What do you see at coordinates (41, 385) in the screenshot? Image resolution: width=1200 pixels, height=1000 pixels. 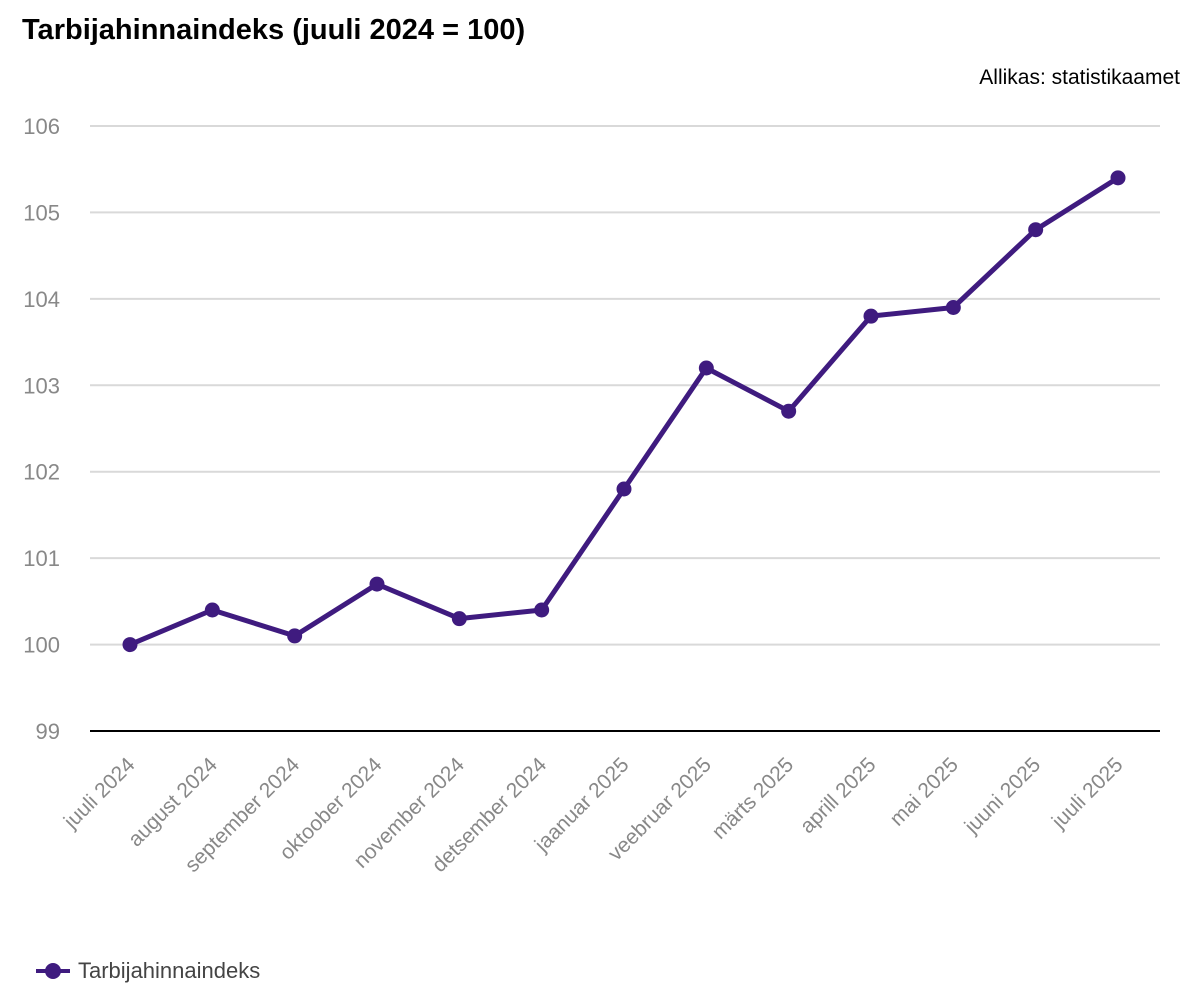 I see `y-tick-label: 103` at bounding box center [41, 385].